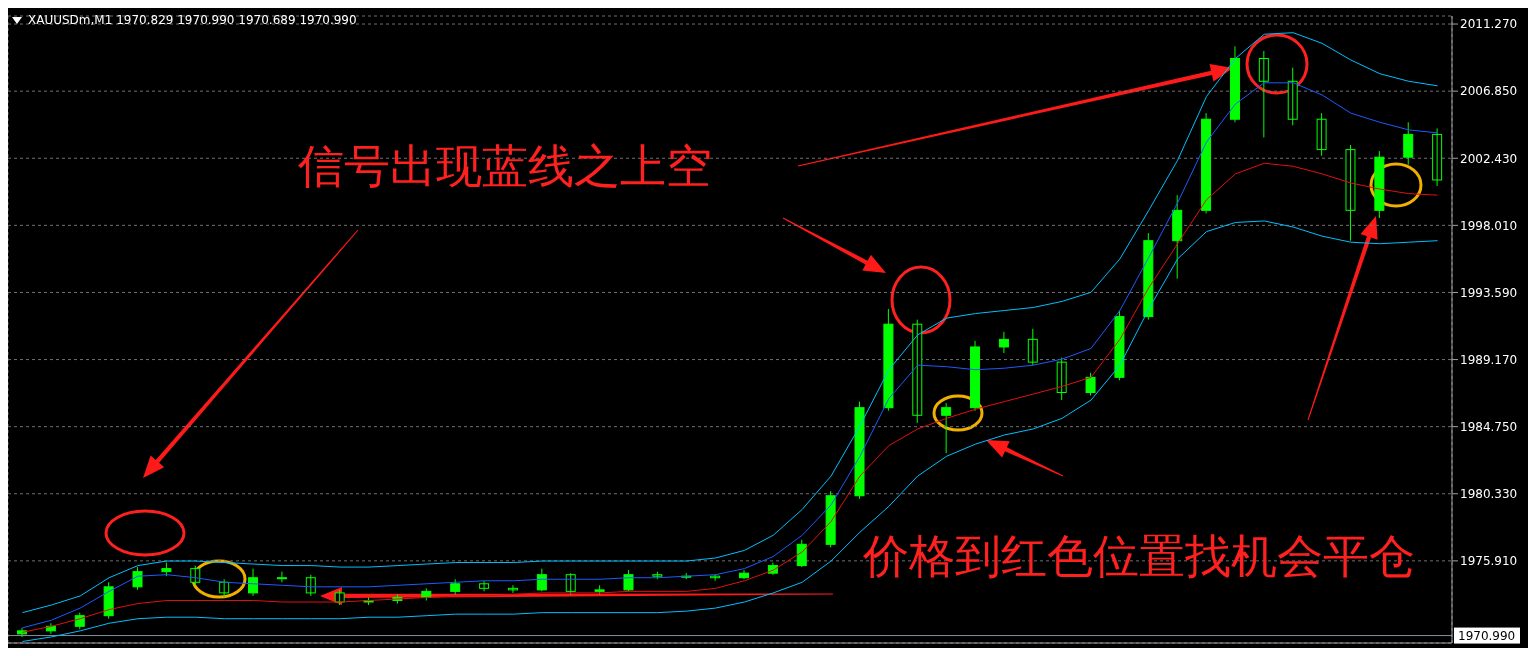  I want to click on y-tick-label: 2006.850, so click(1489, 91).